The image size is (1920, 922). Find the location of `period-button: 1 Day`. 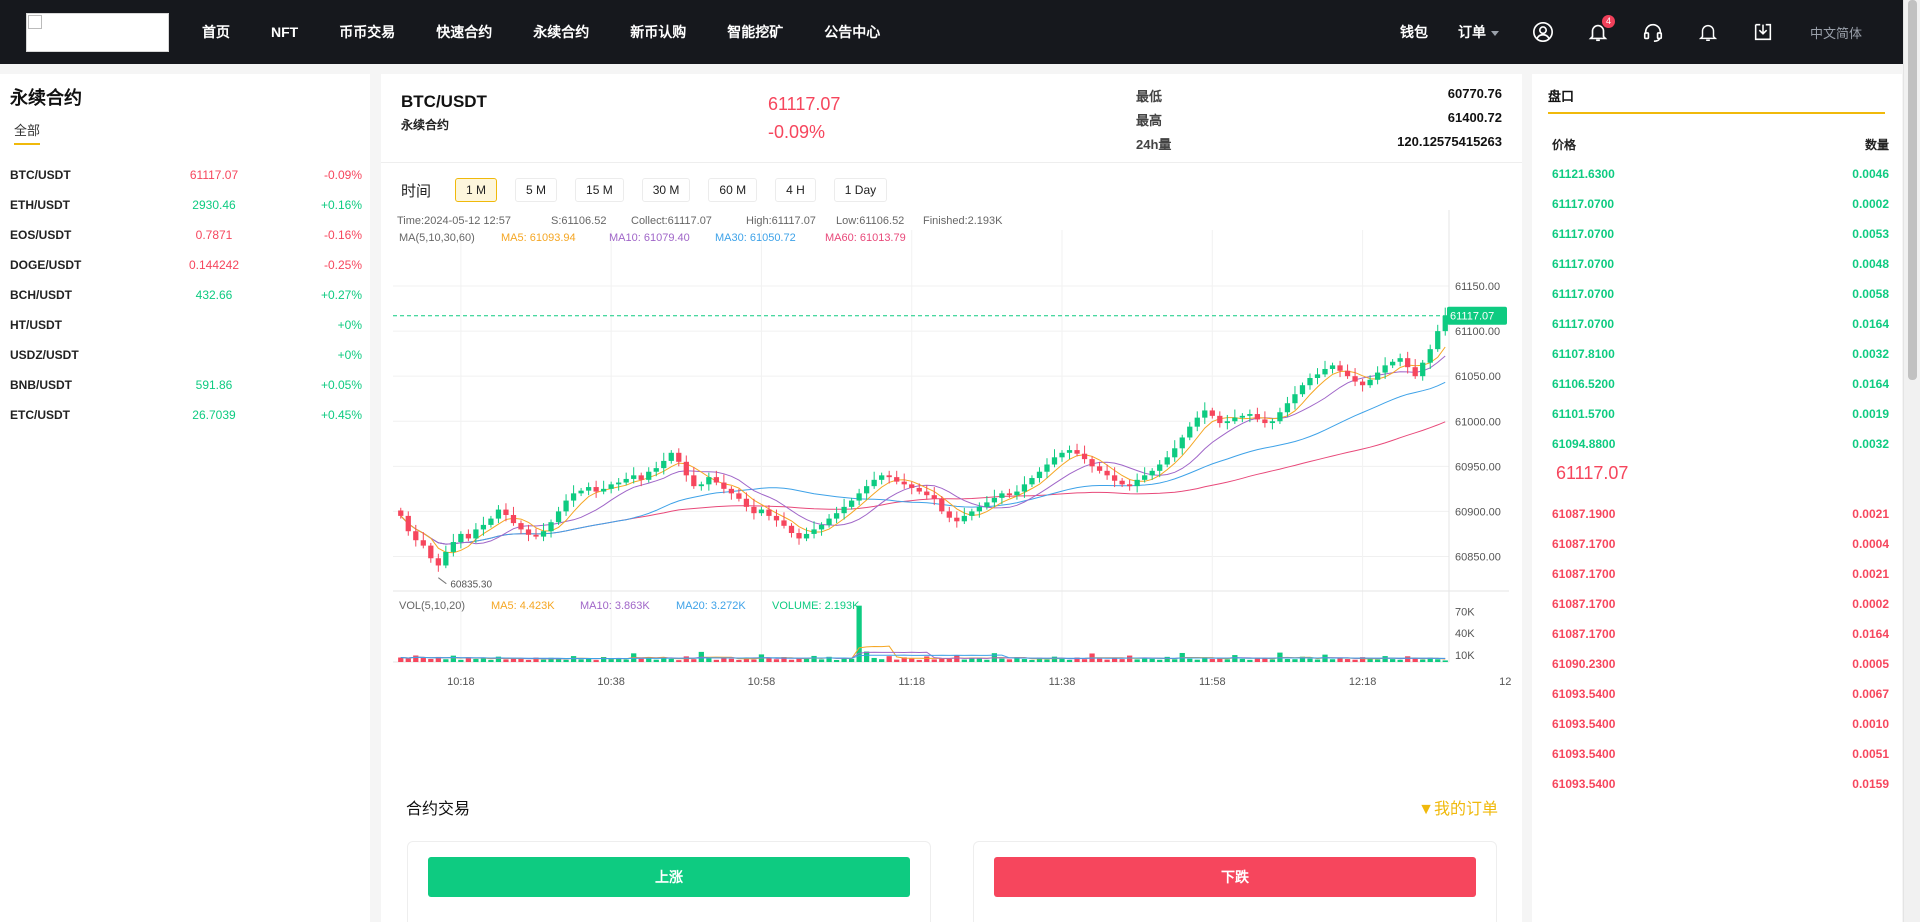

period-button: 1 Day is located at coordinates (860, 190).